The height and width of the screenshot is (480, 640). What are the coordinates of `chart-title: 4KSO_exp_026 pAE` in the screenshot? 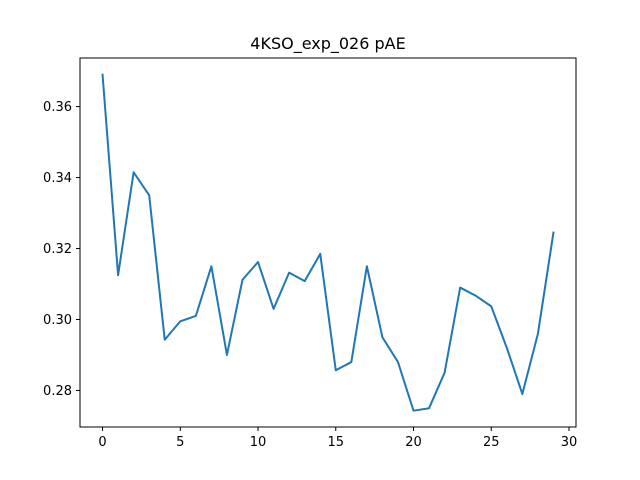 It's located at (327, 44).